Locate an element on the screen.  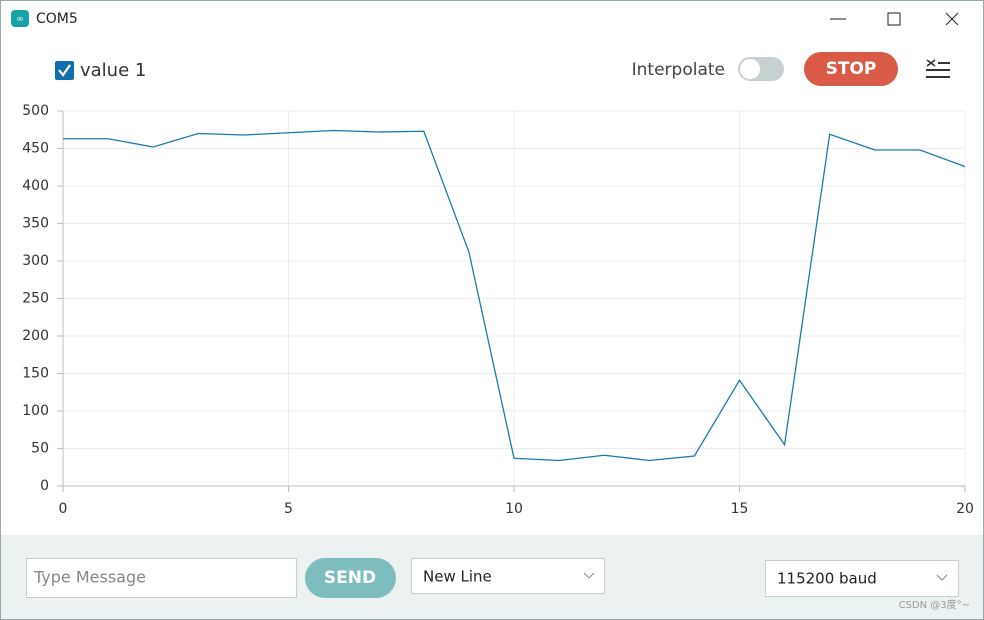
y-tick-label: 500 is located at coordinates (35, 111).